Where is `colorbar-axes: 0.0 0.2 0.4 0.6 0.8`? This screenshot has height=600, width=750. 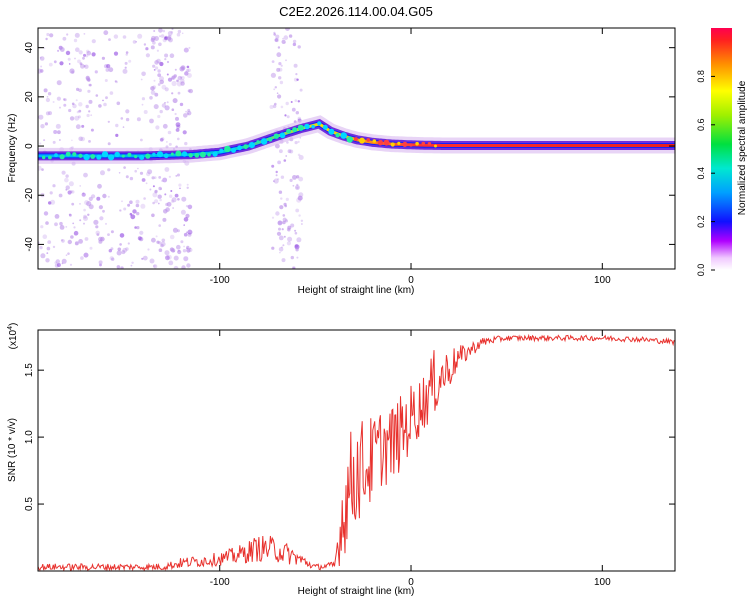
colorbar-axes: 0.0 0.2 0.4 0.6 0.8 is located at coordinates (705, 173).